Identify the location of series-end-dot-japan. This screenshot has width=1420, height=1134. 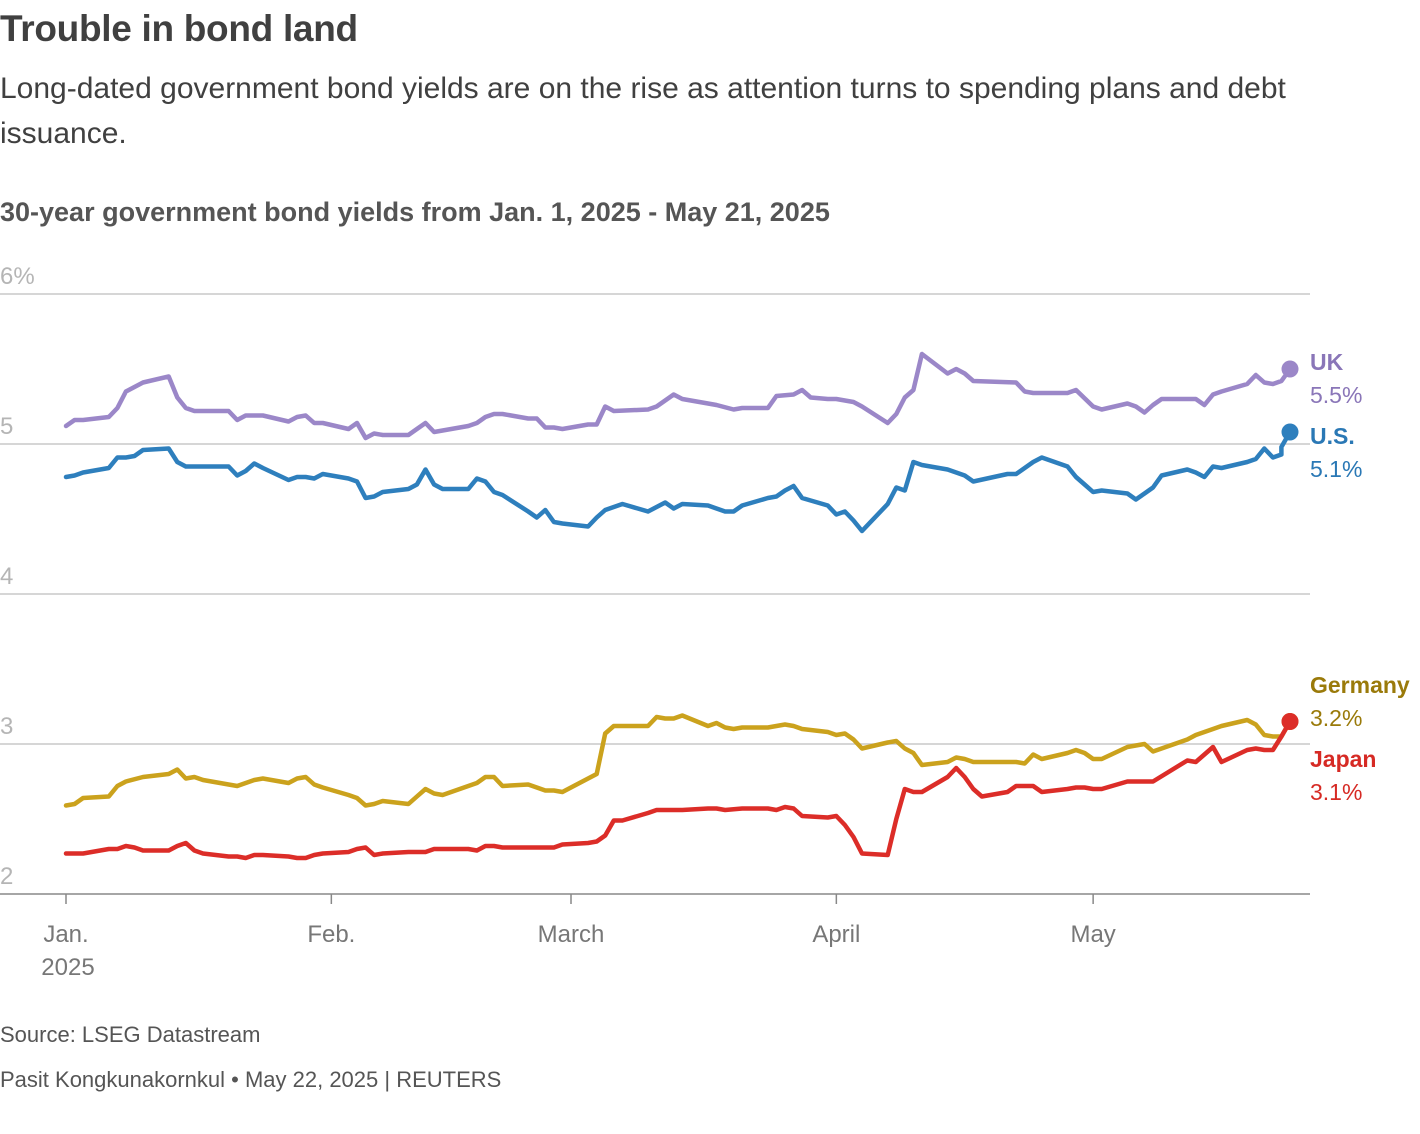
(1290, 721).